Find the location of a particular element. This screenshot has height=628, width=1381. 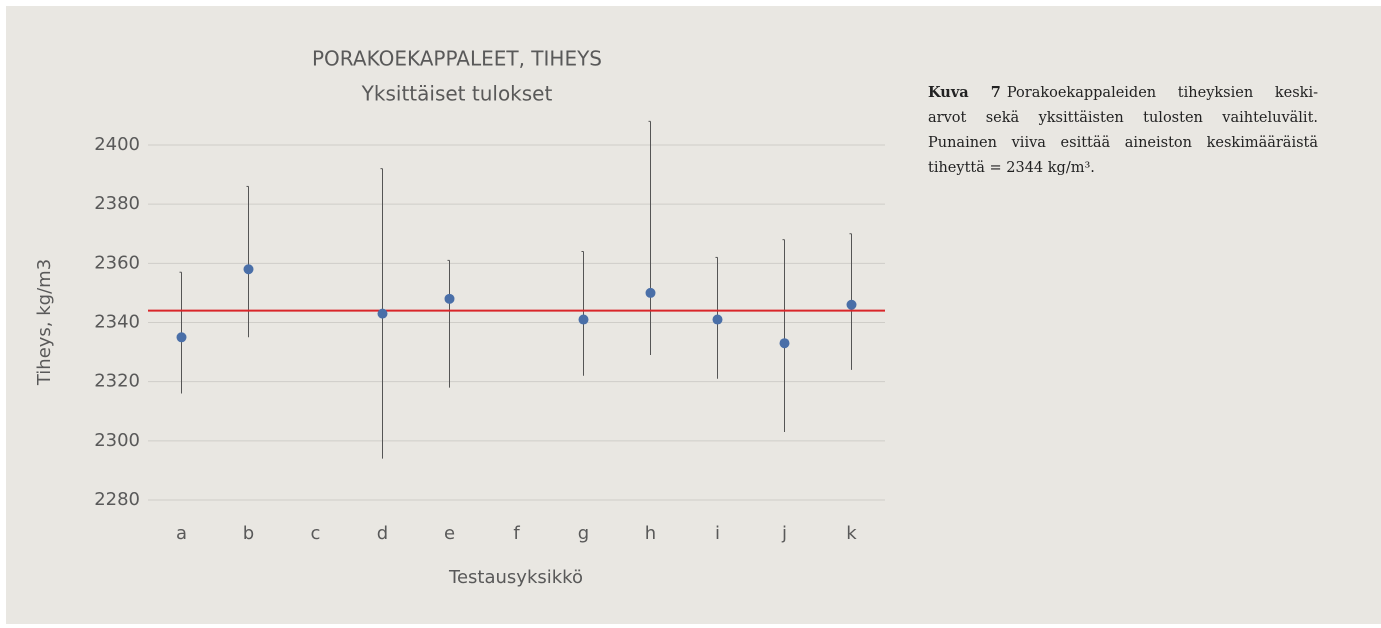

chart-subtitle: Yksittäiset tulokset is located at coordinates (457, 94).